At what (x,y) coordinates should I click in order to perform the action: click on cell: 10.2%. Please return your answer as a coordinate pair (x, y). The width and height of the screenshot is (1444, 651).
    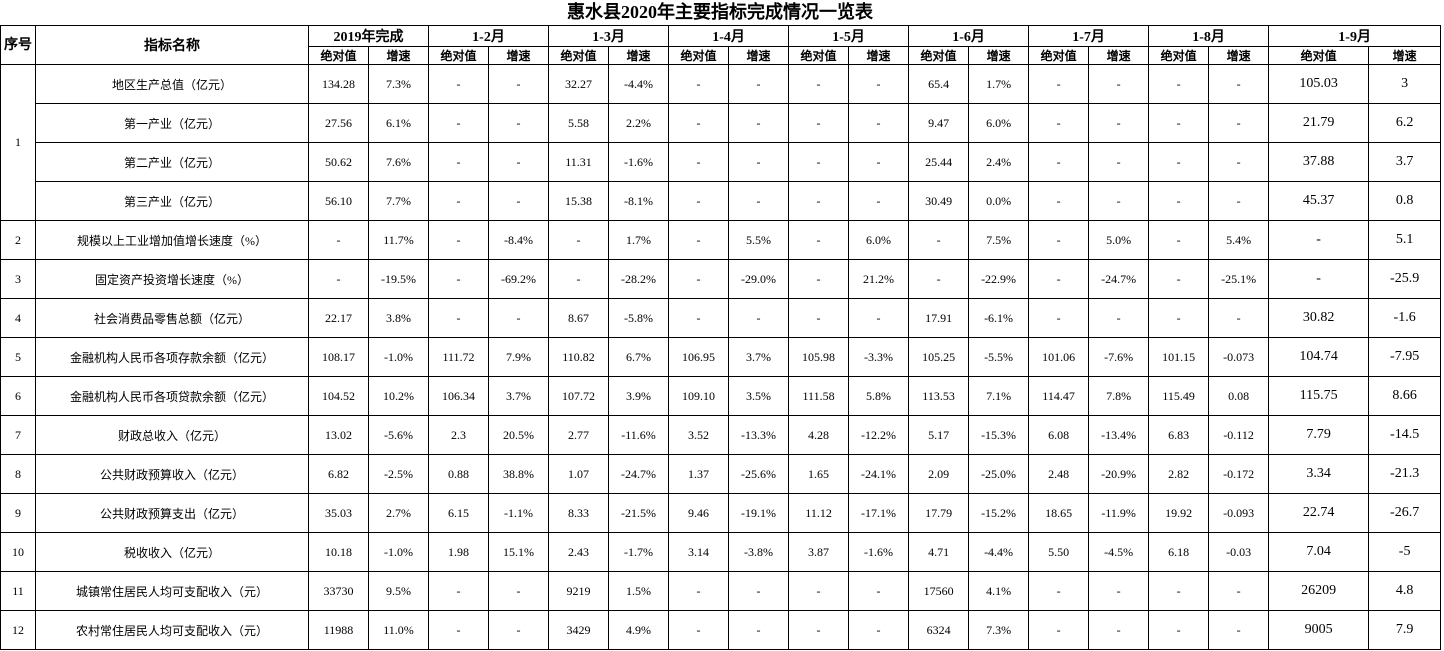
    Looking at the image, I should click on (398, 396).